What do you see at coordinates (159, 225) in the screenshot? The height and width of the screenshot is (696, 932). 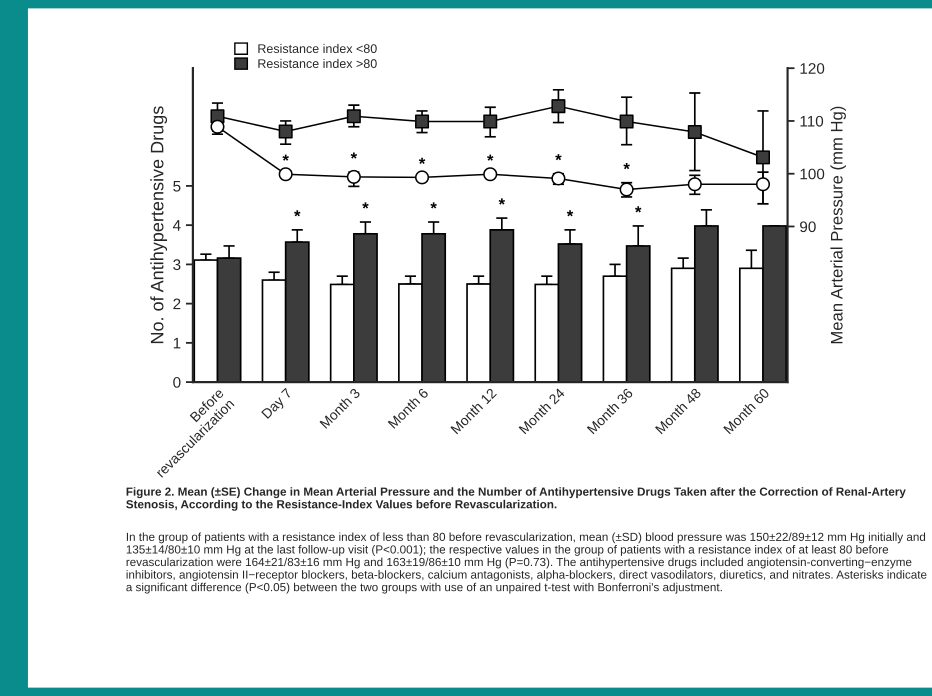 I see `y-axis-title: No. of Antihypertensive Drugs` at bounding box center [159, 225].